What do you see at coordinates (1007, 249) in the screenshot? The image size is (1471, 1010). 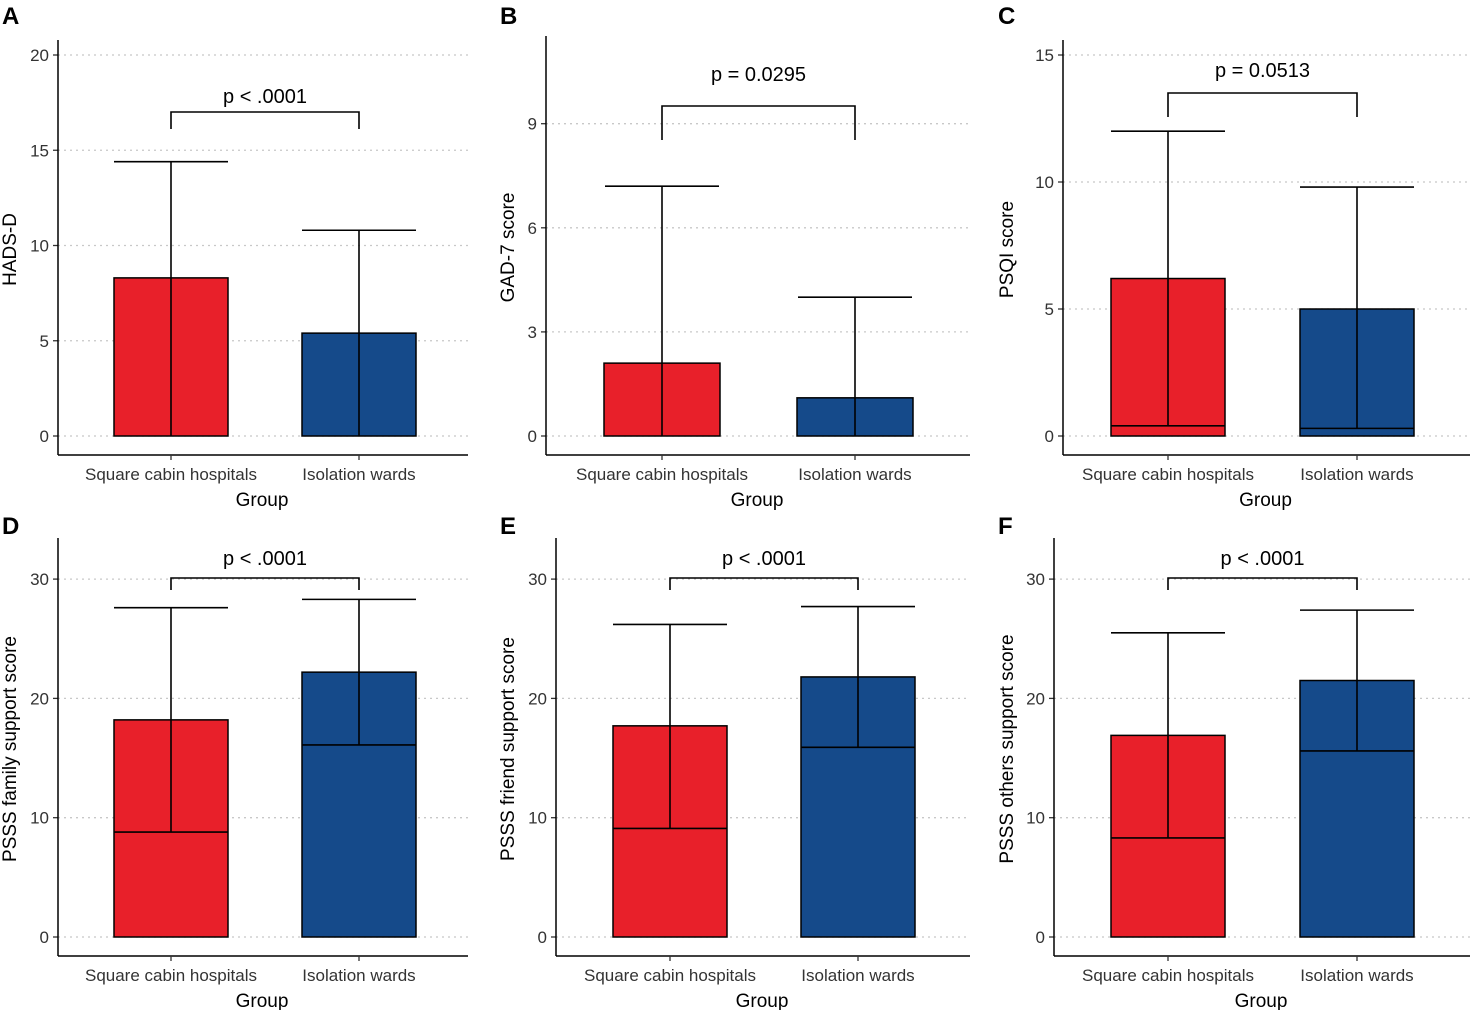 I see `y-axis-title: PSQI score` at bounding box center [1007, 249].